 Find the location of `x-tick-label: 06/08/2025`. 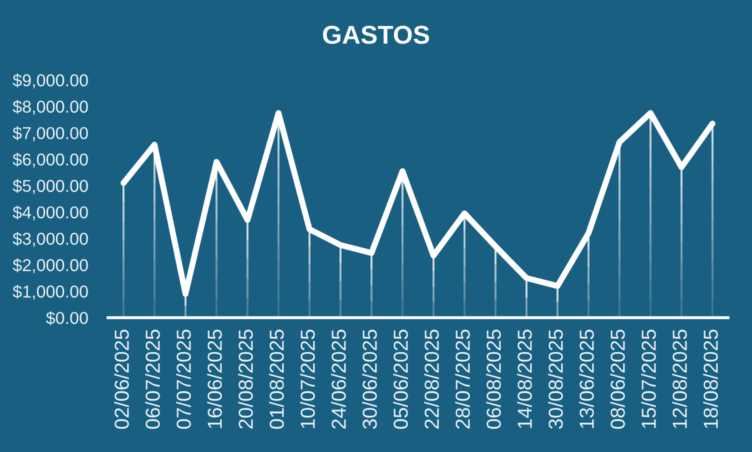

x-tick-label: 06/08/2025 is located at coordinates (493, 379).